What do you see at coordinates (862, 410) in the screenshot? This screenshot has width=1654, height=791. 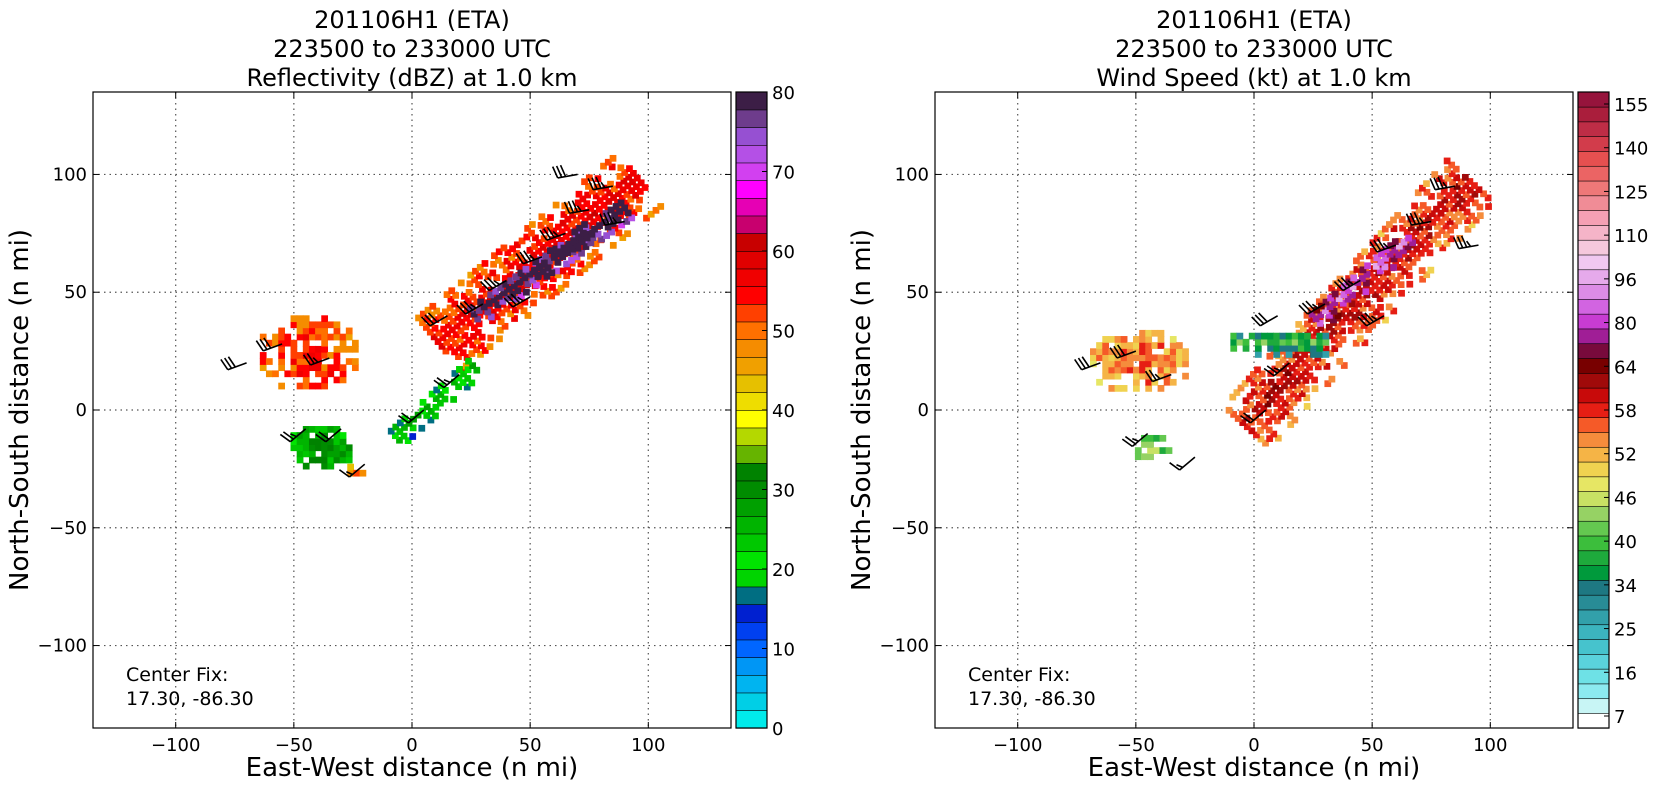 I see `y-axis-label: North-South distance (n mi)` at bounding box center [862, 410].